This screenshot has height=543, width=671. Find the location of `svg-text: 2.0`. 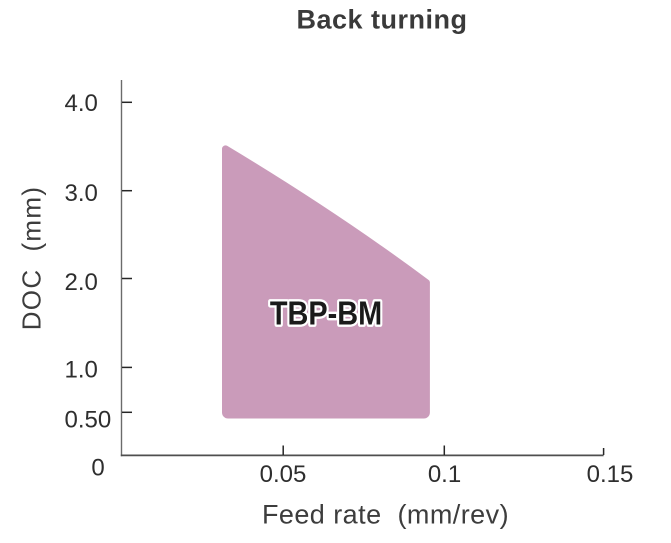

svg-text: 2.0 is located at coordinates (81, 282).